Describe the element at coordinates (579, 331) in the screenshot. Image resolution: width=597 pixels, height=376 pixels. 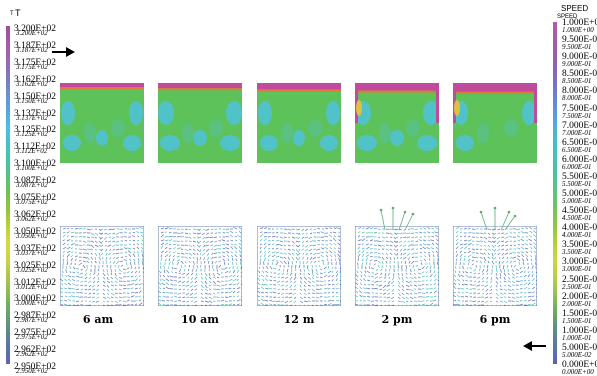
I see `speed-tick-label: 1.000E-01` at that location.